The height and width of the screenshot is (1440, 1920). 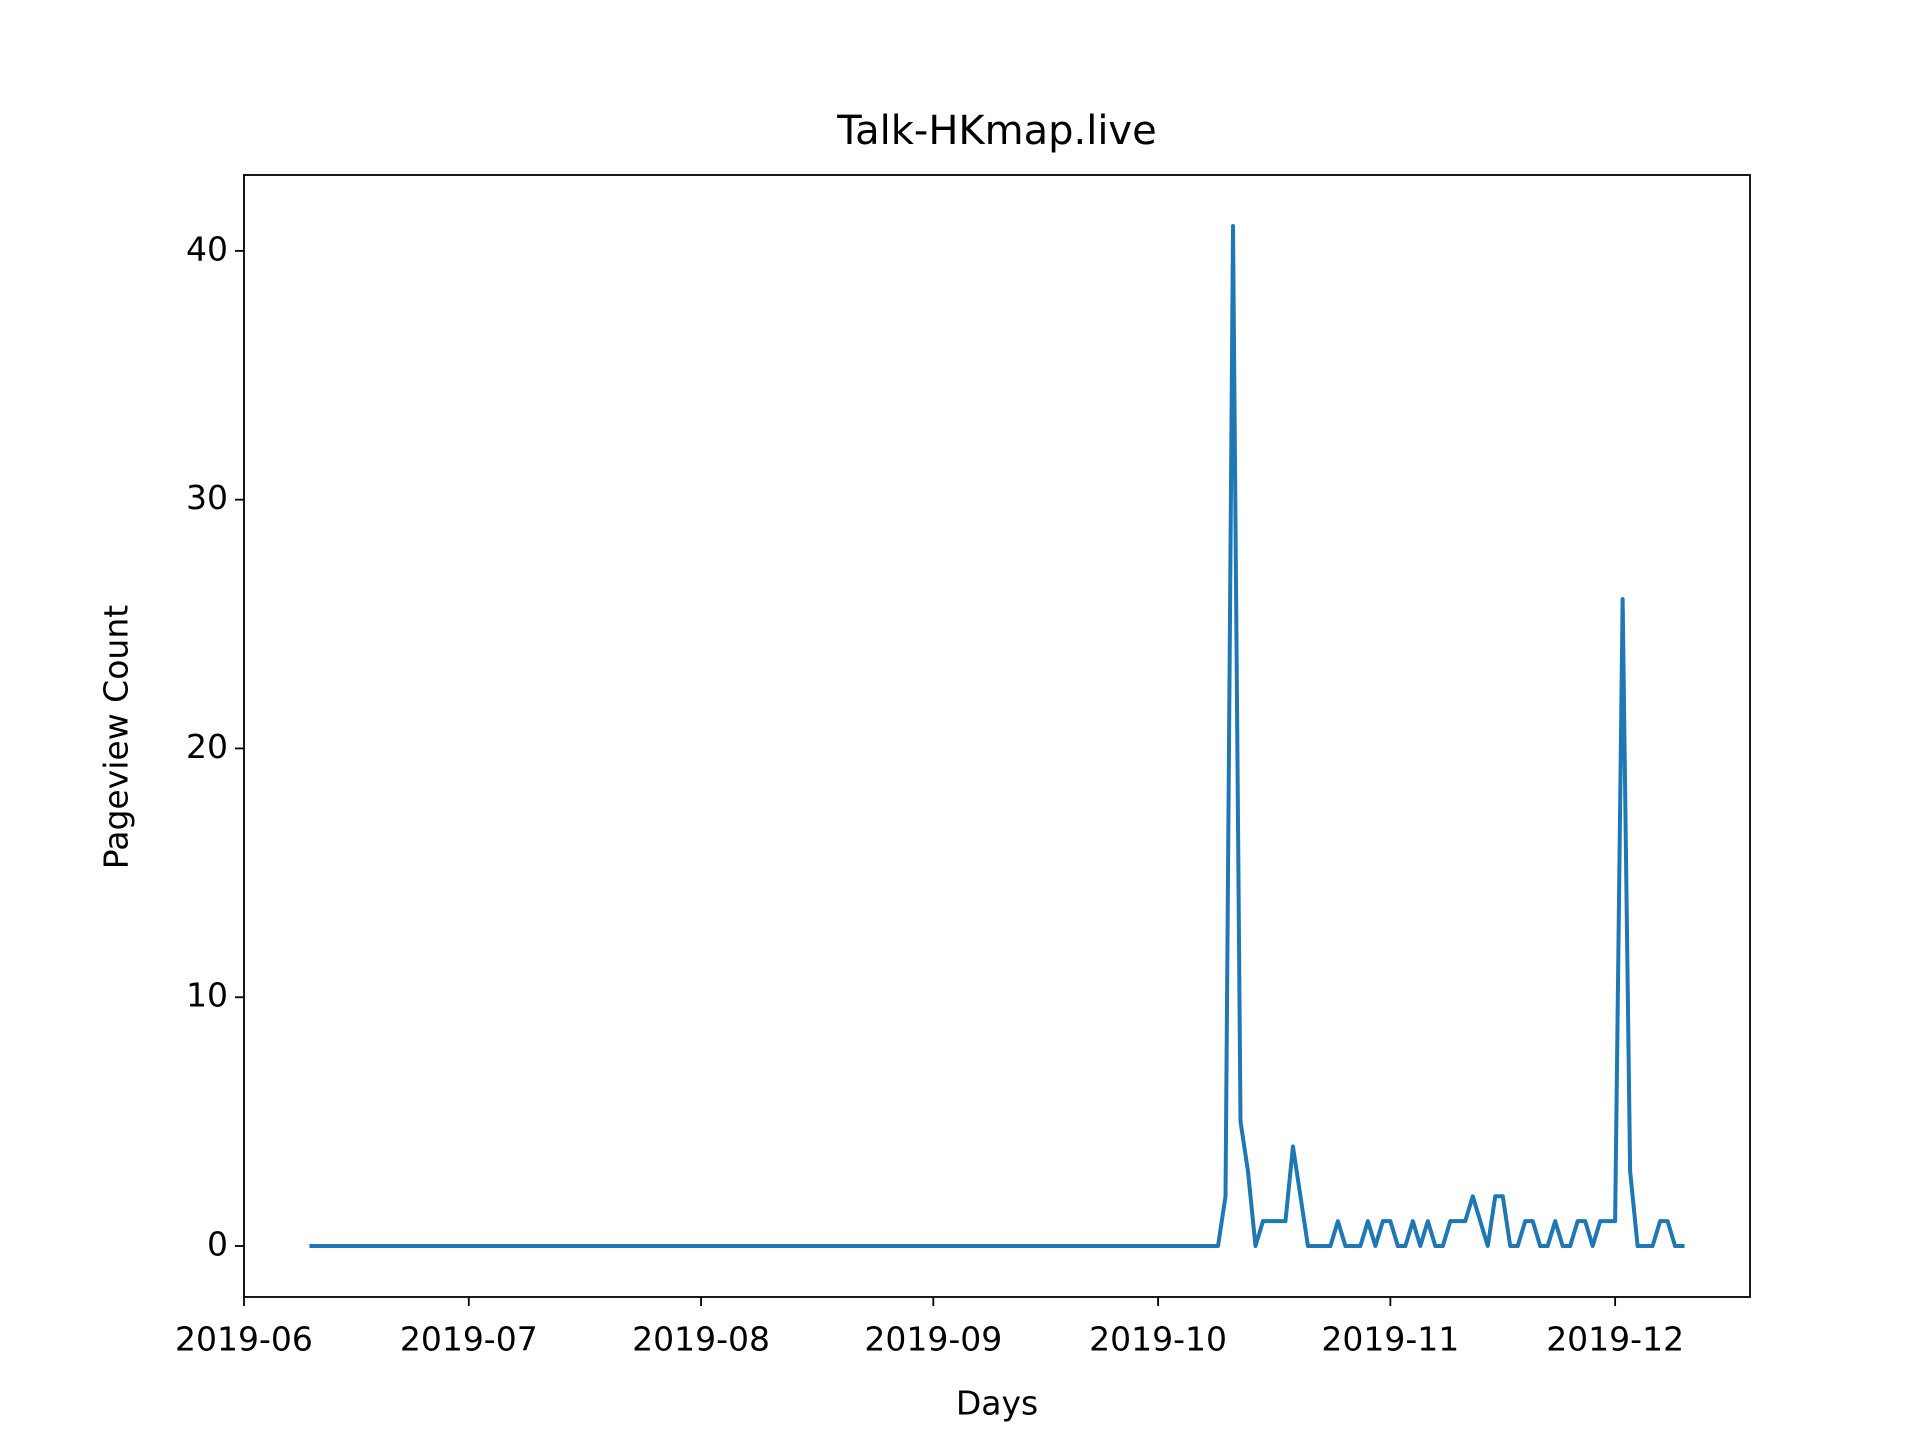 What do you see at coordinates (1615, 1339) in the screenshot?
I see `x-tick-label: 2019-12` at bounding box center [1615, 1339].